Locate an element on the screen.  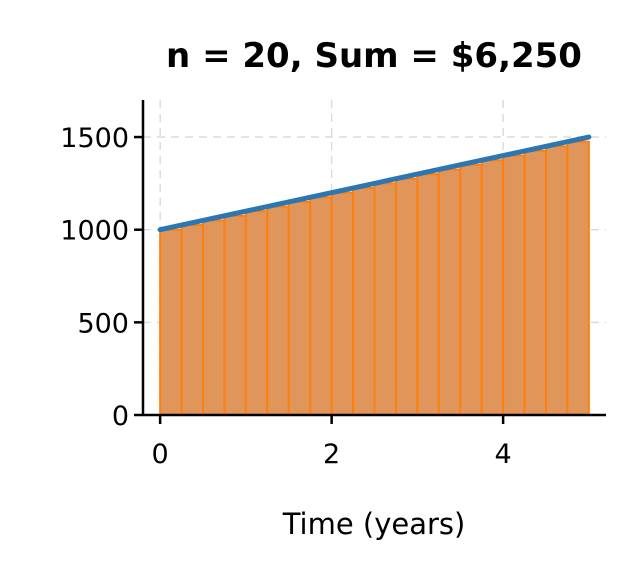
chart-title: n = 20, Sum = $6,250 is located at coordinates (374, 56).